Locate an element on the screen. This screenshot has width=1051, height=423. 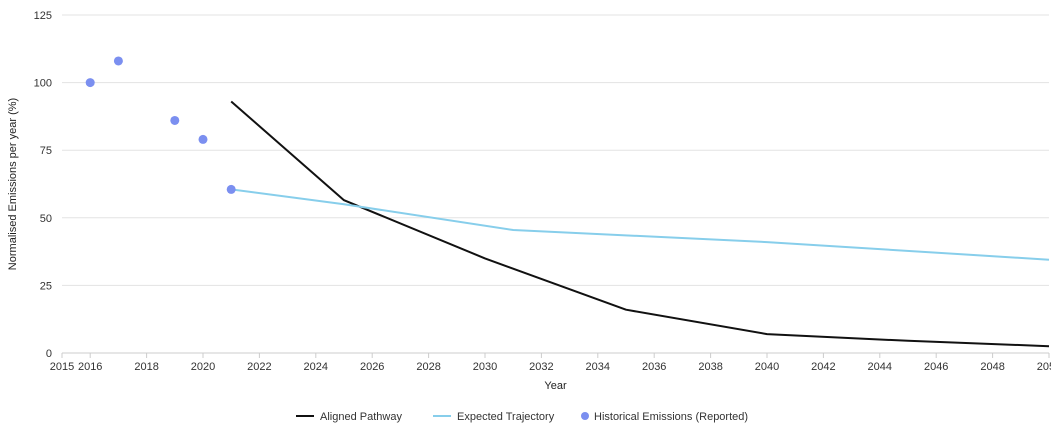
x-tick-label: 2044 is located at coordinates (880, 367).